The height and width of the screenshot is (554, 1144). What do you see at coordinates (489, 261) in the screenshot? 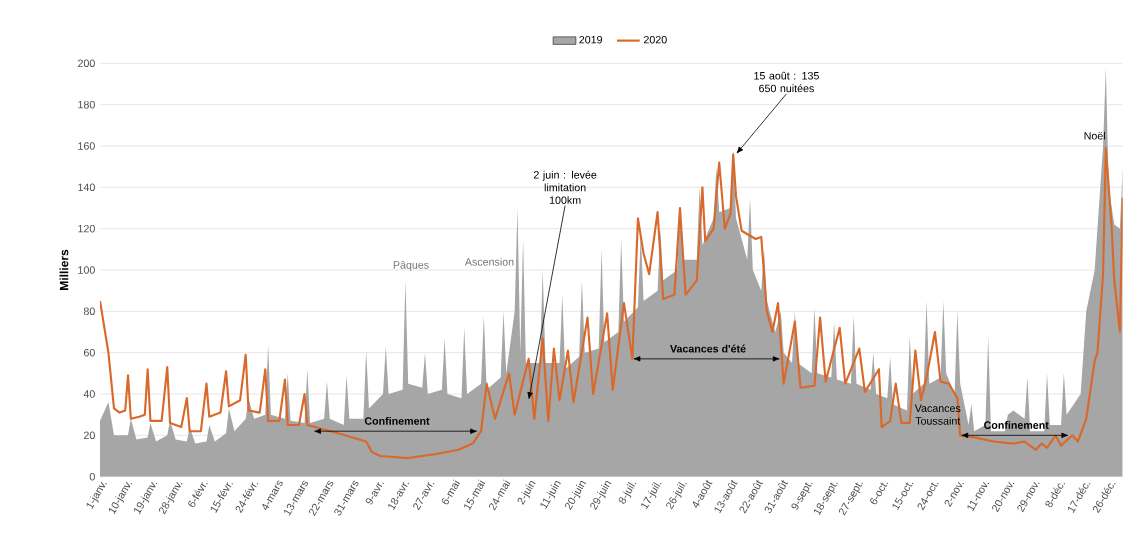
I see `annotation: Ascension` at bounding box center [489, 261].